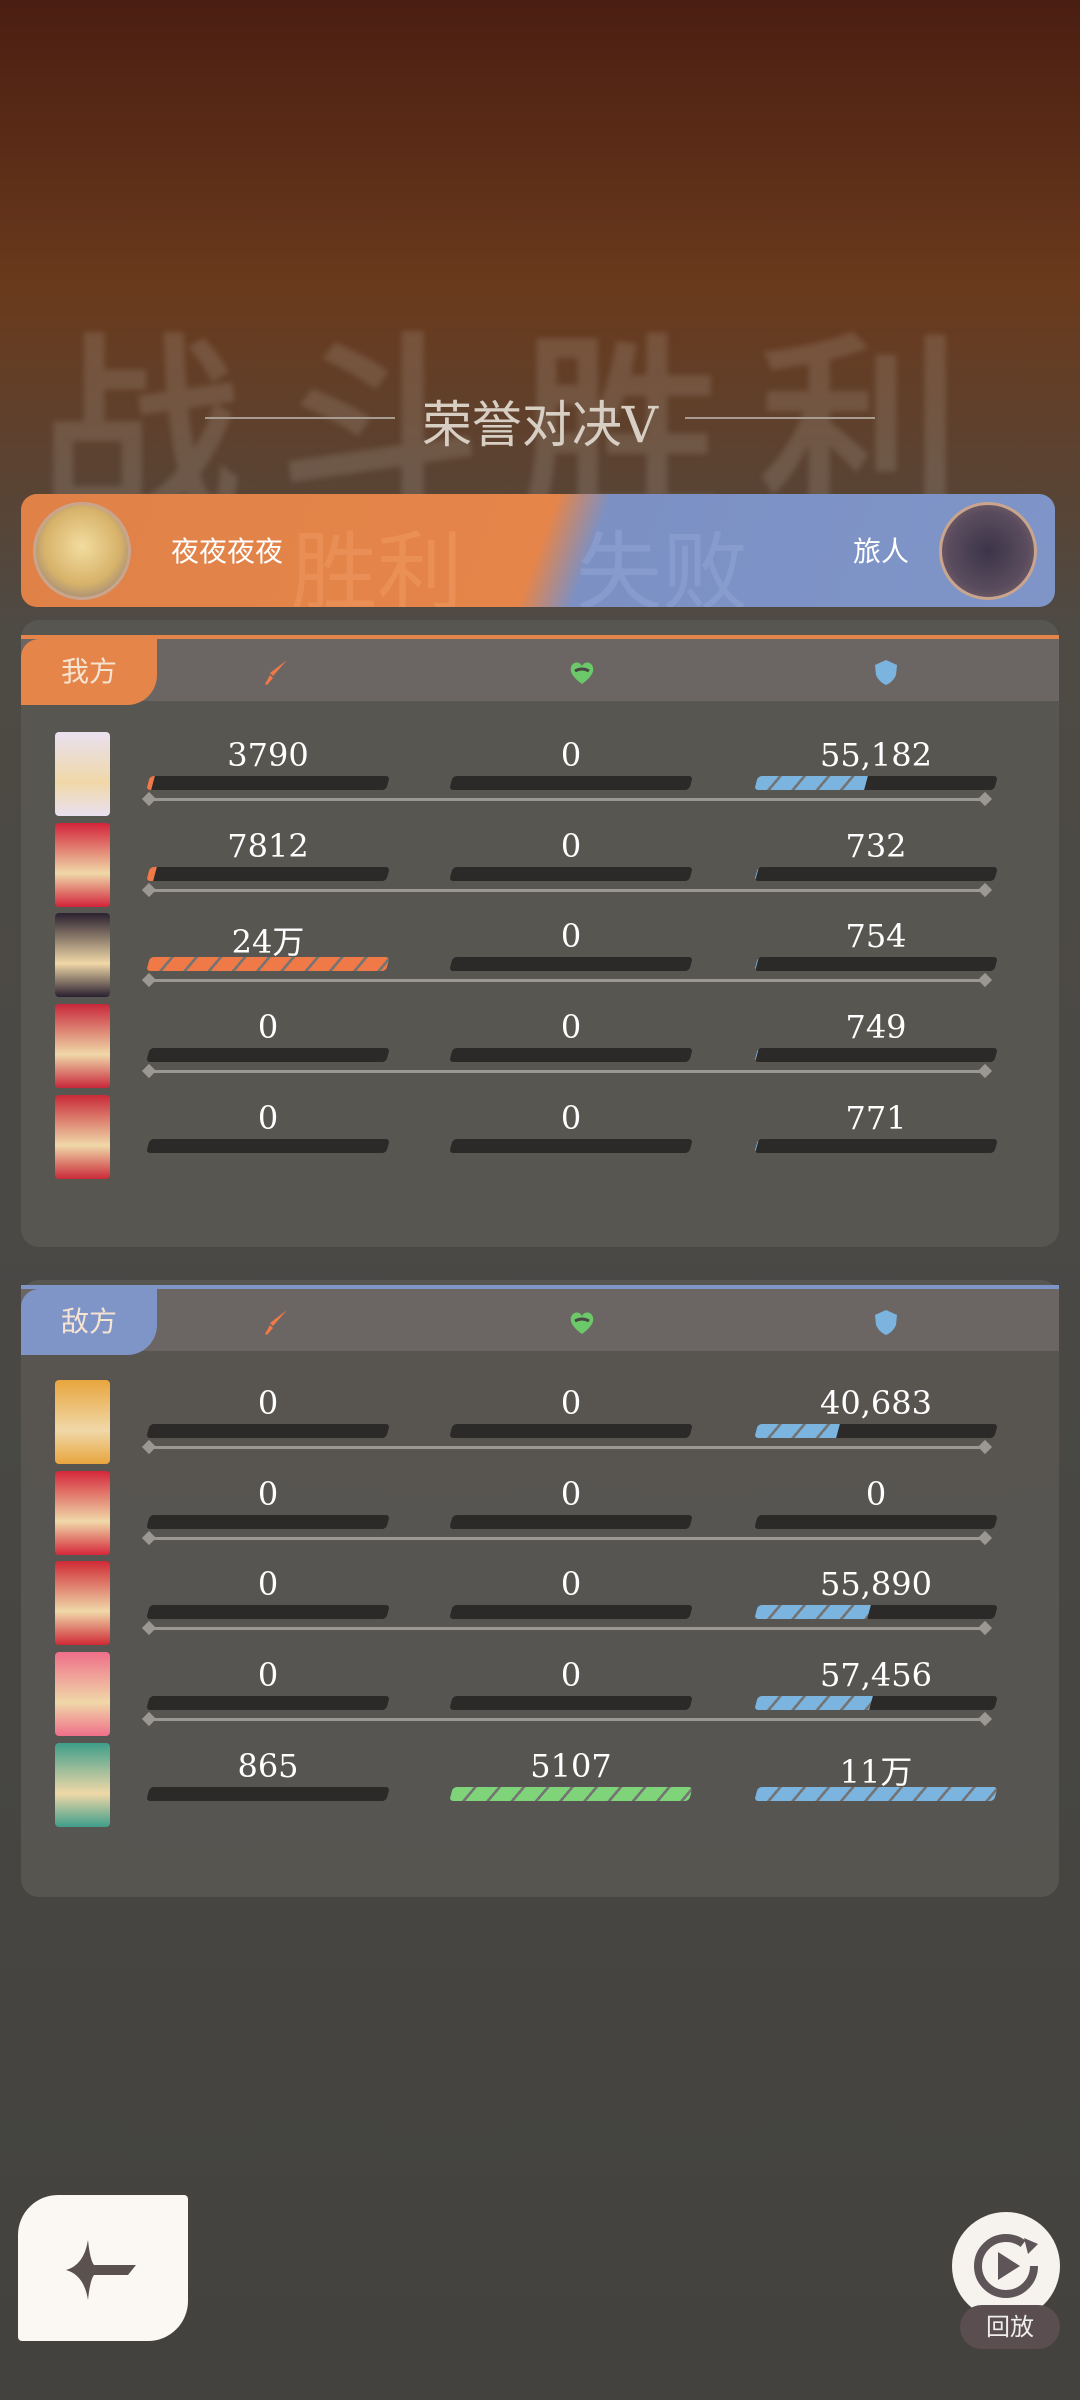 The width and height of the screenshot is (1080, 2400). What do you see at coordinates (268, 1765) in the screenshot?
I see `damage-value: 865` at bounding box center [268, 1765].